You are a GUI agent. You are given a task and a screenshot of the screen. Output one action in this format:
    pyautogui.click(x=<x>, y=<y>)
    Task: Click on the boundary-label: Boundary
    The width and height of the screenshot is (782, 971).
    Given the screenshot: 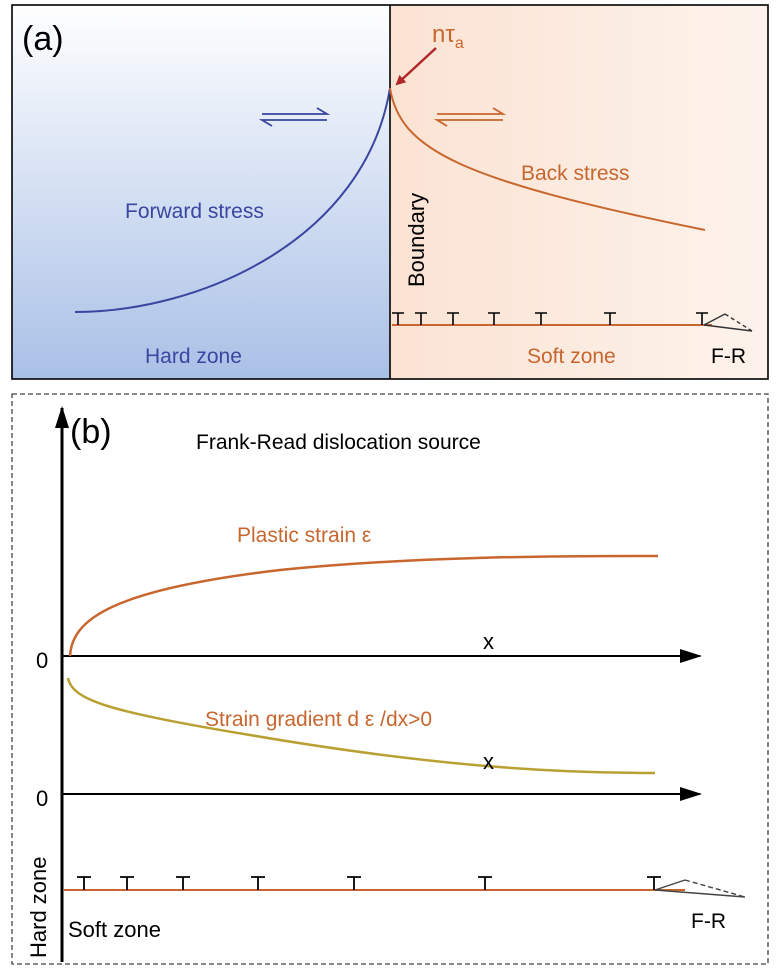 What is the action you would take?
    pyautogui.click(x=416, y=240)
    